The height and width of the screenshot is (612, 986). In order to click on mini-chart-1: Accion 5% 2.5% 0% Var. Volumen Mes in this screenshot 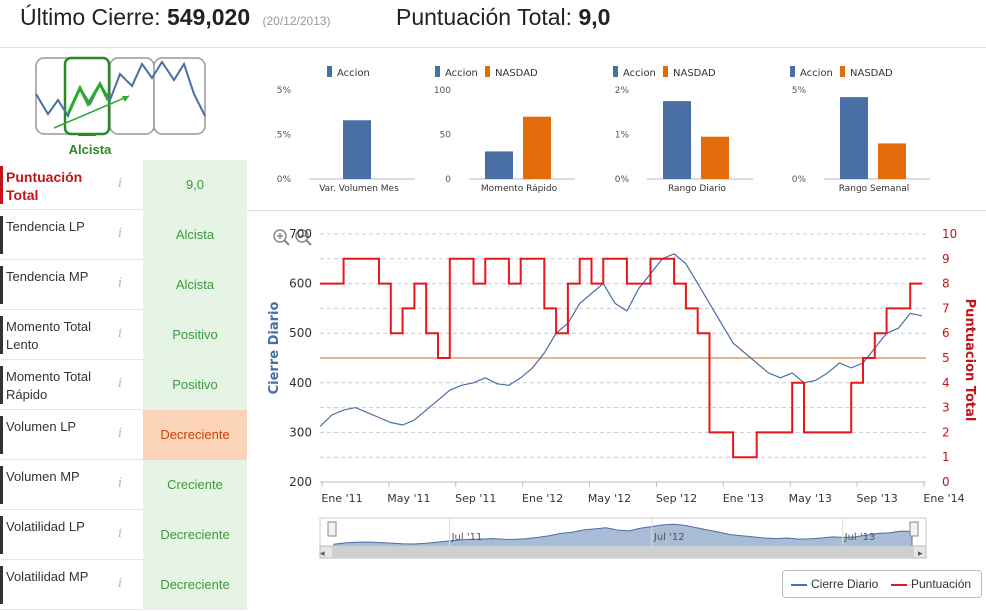, I will do `click(350, 130)`.